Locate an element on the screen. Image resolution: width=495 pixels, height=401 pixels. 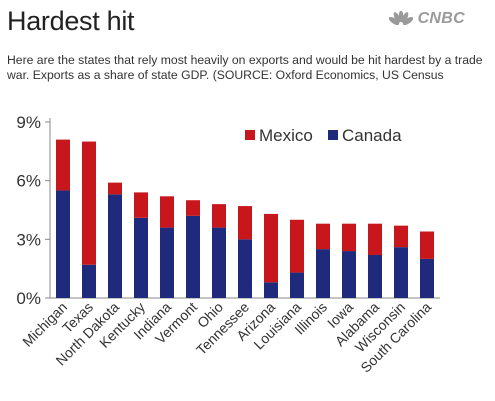
y-tick-label: 6% is located at coordinates (28, 181).